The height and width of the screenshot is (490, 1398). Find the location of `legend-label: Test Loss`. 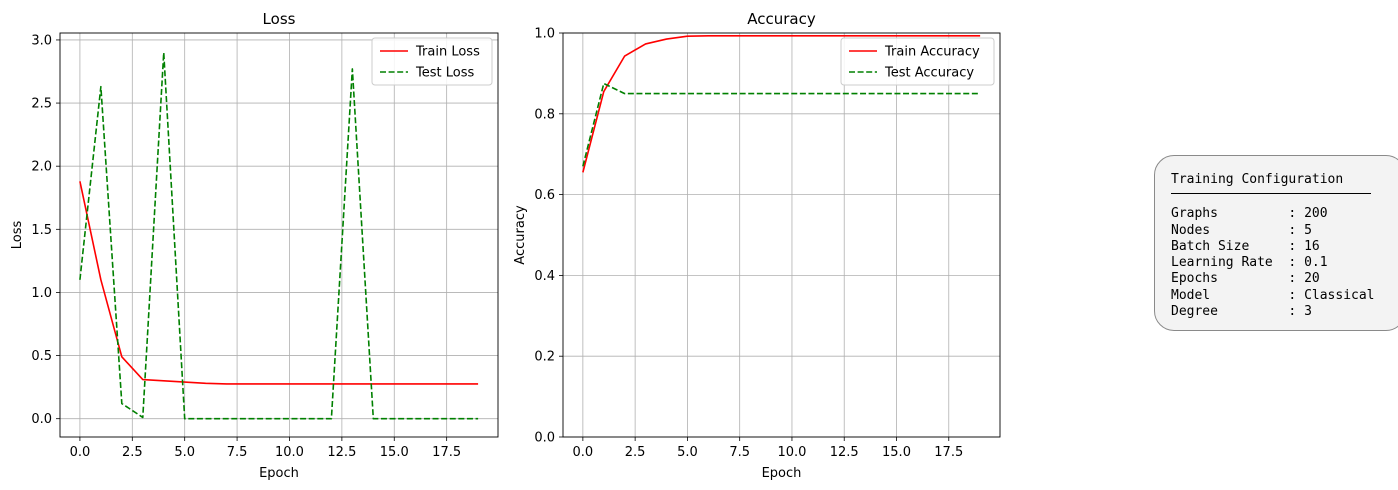

legend-label: Test Loss is located at coordinates (444, 73).